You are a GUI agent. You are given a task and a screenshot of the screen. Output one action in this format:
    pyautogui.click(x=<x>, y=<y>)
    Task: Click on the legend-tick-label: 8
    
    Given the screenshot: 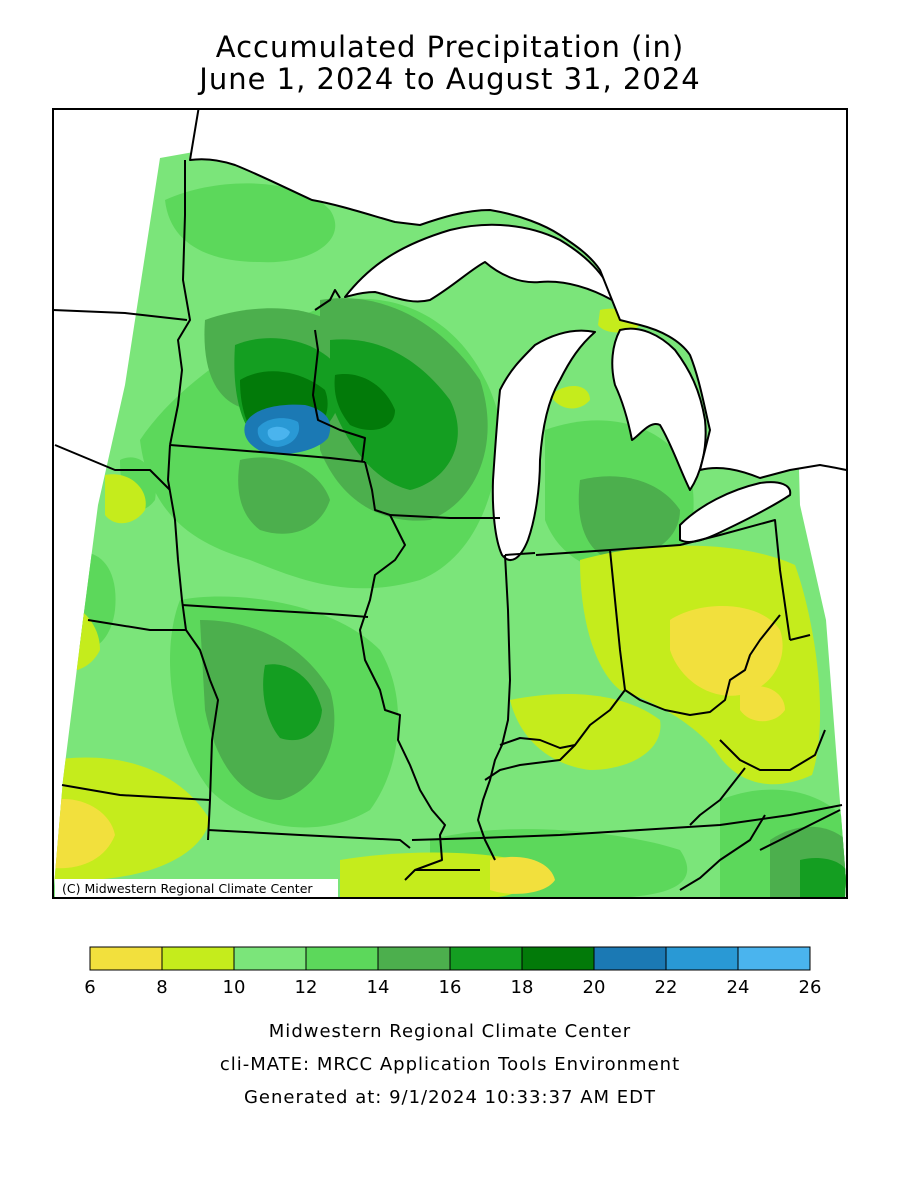 What is the action you would take?
    pyautogui.click(x=161, y=987)
    